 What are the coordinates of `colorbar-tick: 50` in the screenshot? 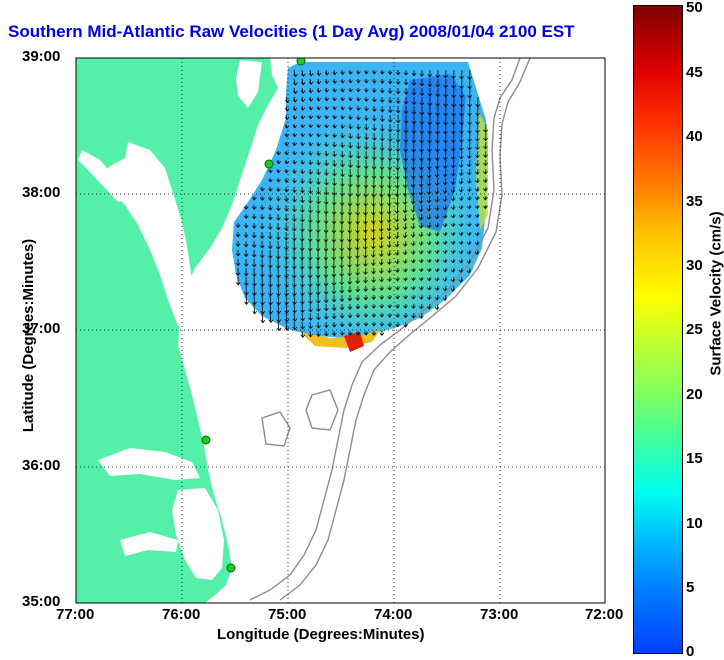 It's located at (694, 8).